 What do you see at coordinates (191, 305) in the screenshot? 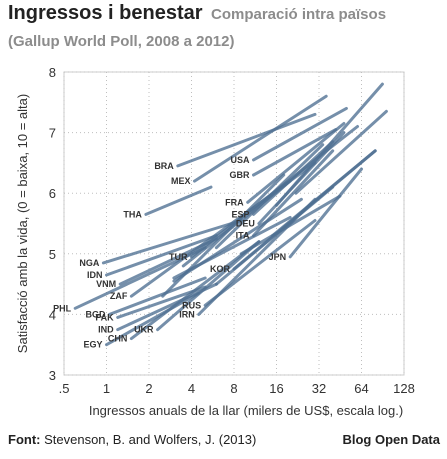
I see `country-label-rus: RUS` at bounding box center [191, 305].